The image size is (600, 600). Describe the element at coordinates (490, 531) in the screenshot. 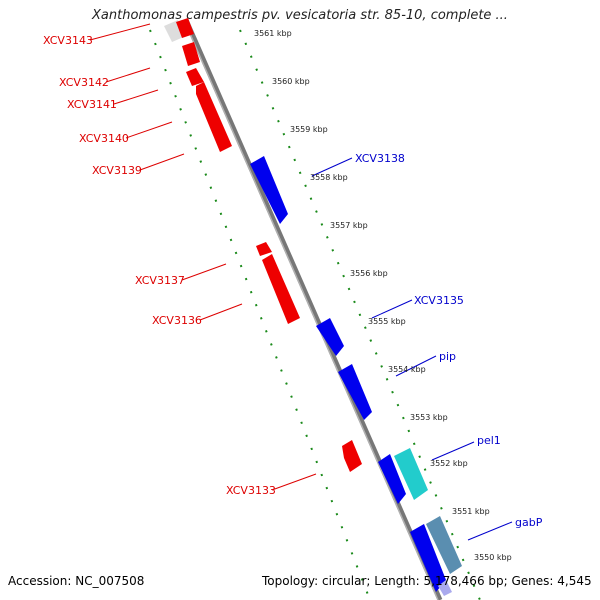

I see `leader-gabp` at that location.